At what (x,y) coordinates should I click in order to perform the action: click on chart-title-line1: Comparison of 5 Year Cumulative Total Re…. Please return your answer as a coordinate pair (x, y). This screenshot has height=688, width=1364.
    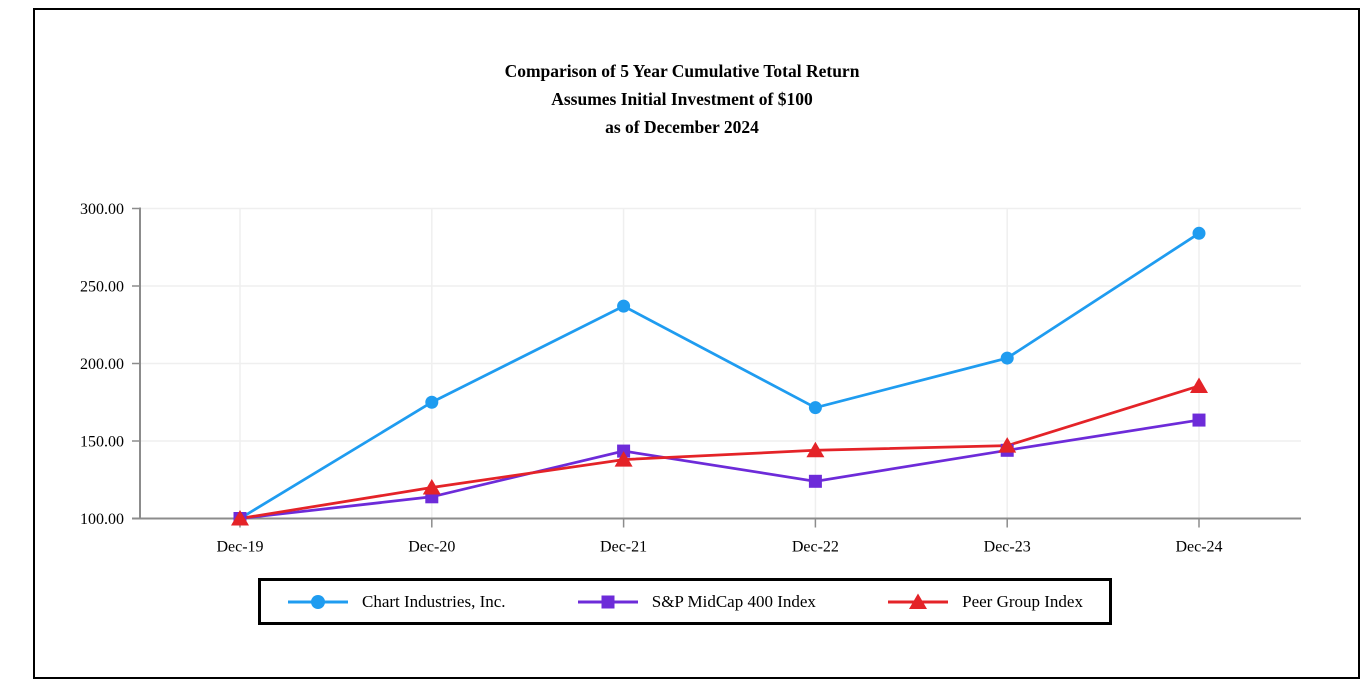
    Looking at the image, I should click on (682, 71).